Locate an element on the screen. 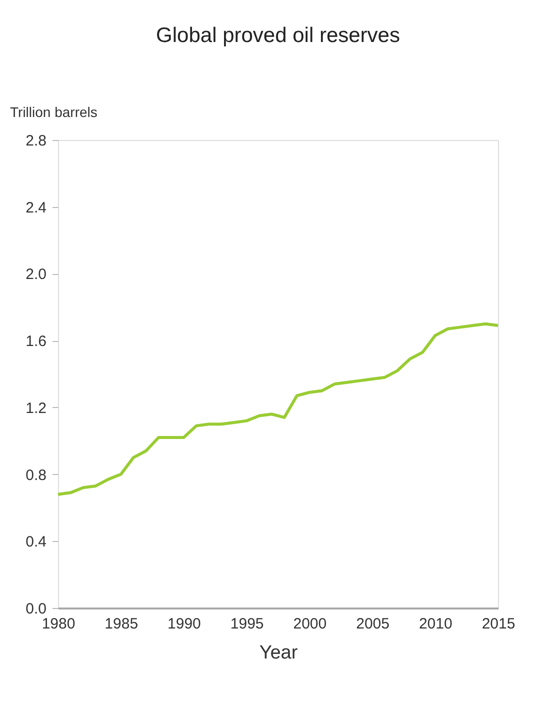 The image size is (558, 702). x-tick-label: 1980 is located at coordinates (59, 624).